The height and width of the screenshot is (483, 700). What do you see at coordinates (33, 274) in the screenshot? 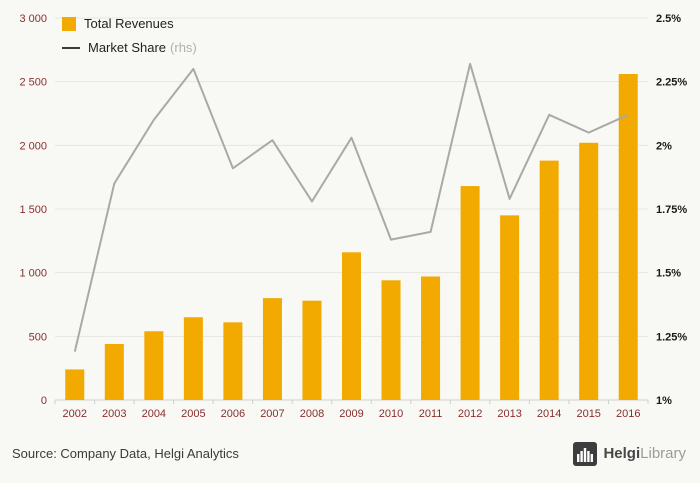
I see `svg-text: 1 000` at bounding box center [33, 274].